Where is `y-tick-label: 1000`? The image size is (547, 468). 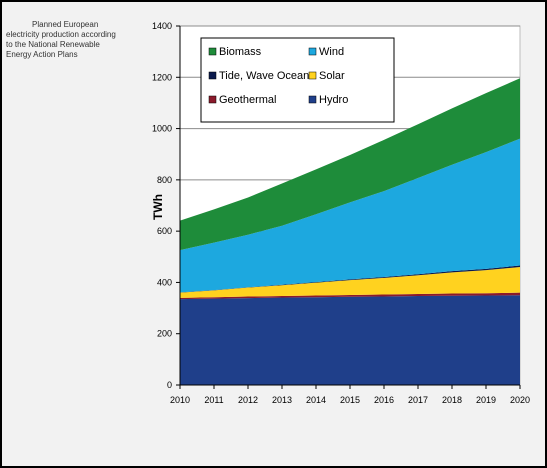 y-tick-label: 1000 is located at coordinates (162, 129).